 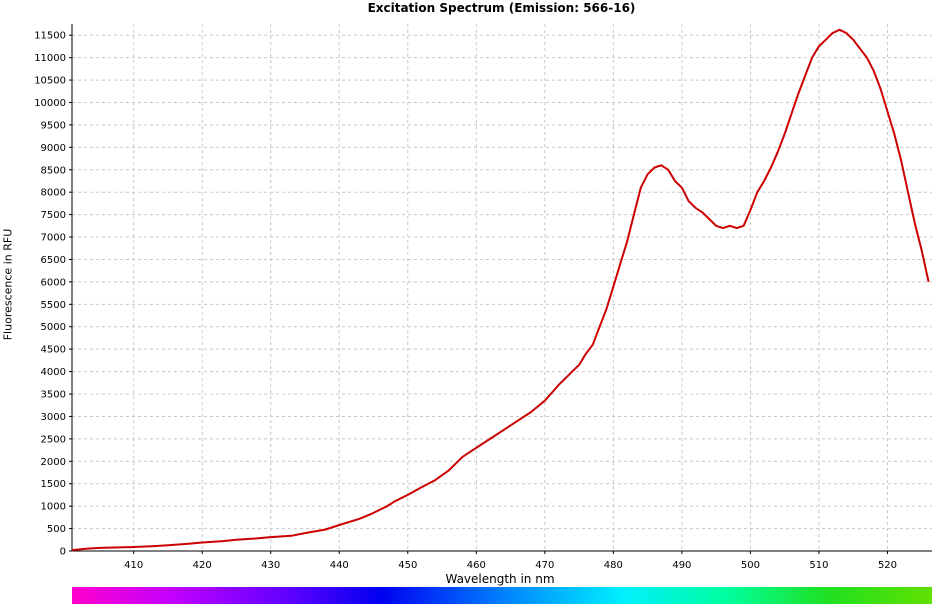 What do you see at coordinates (202, 565) in the screenshot?
I see `x-tick-label: 420` at bounding box center [202, 565].